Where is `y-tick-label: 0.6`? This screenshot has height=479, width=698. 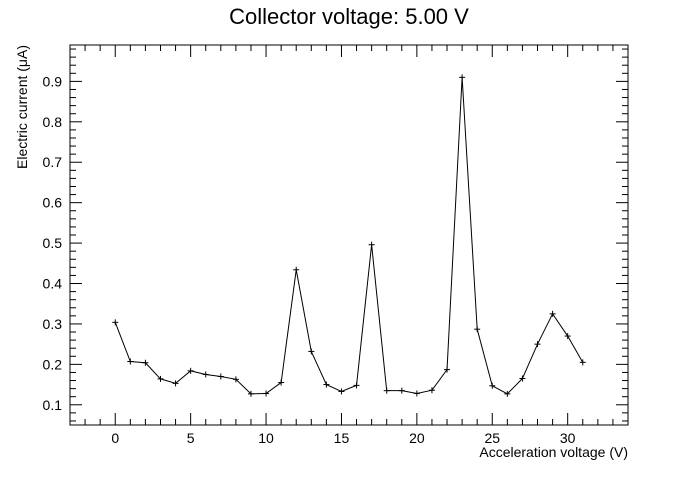 y-tick-label: 0.6 is located at coordinates (53, 203).